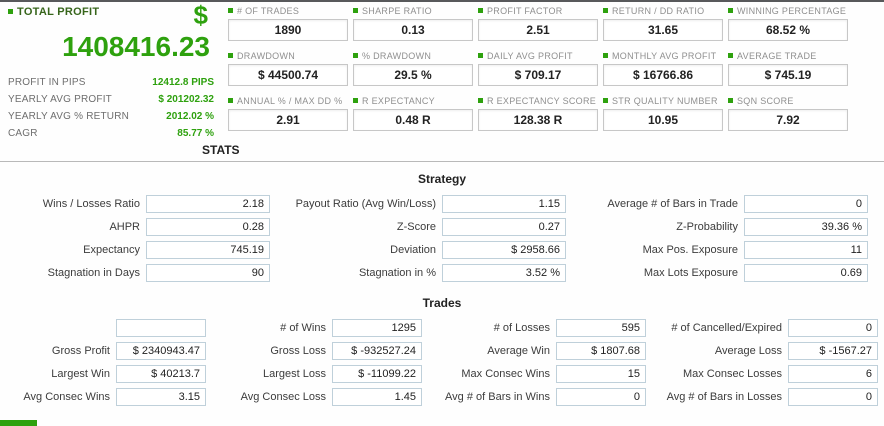 The height and width of the screenshot is (426, 884). I want to click on stat-value: 29.5 %, so click(413, 75).